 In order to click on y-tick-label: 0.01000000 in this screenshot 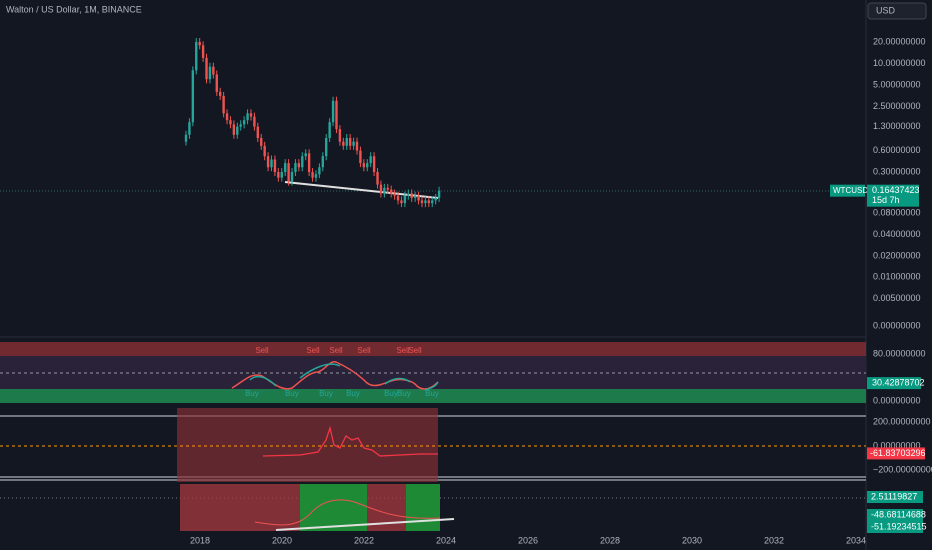, I will do `click(897, 277)`.